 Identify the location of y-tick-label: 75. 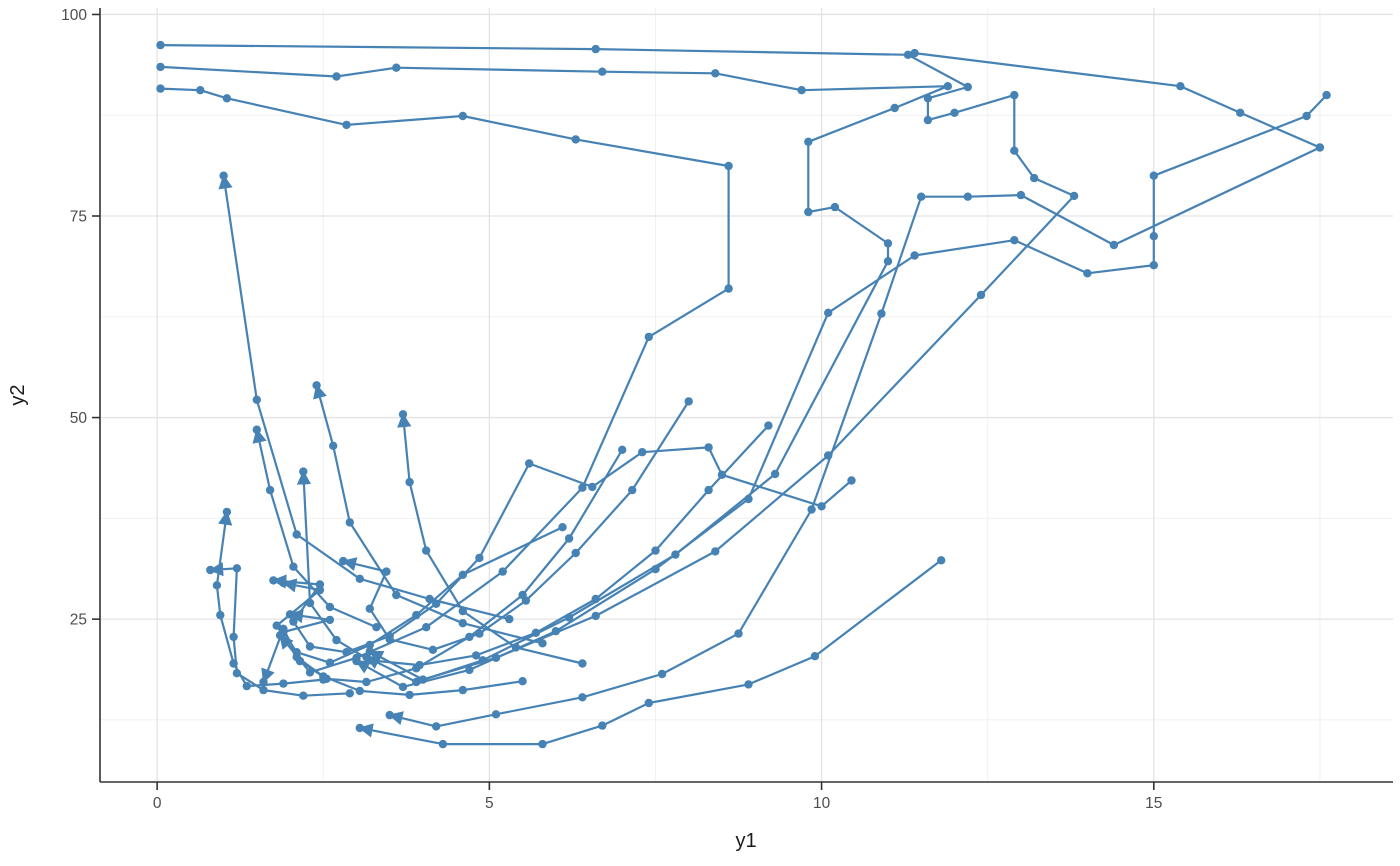
(78, 217).